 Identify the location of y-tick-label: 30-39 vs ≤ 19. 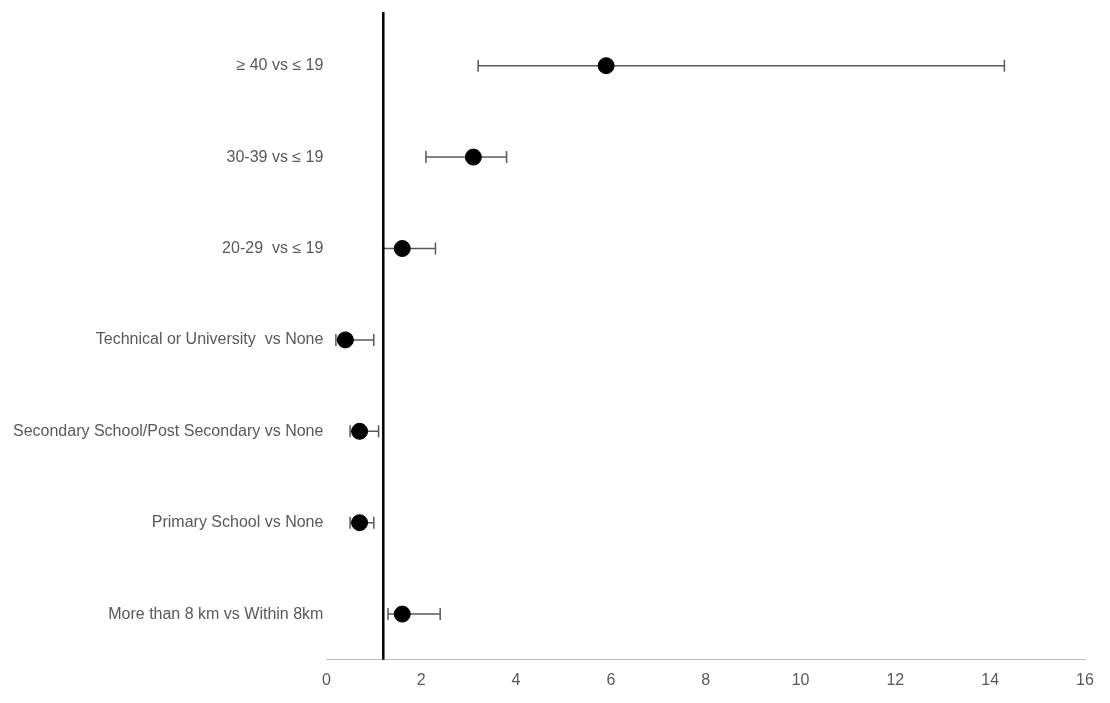
(275, 156).